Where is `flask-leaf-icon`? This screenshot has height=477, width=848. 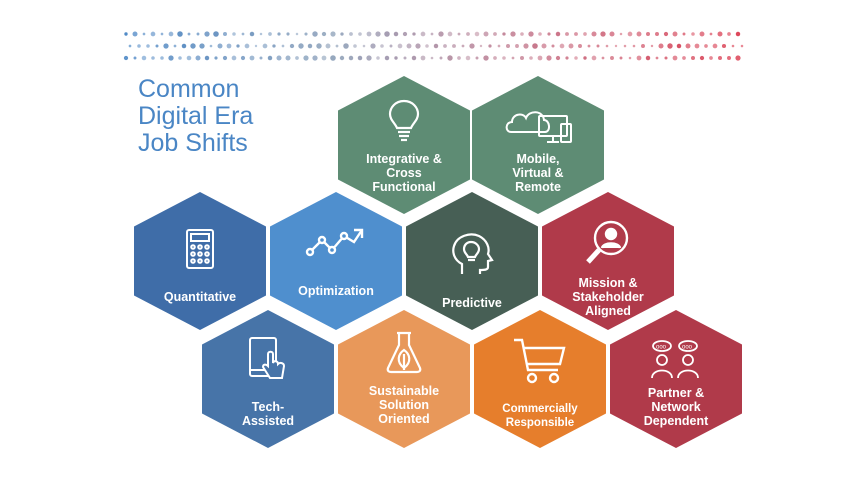 flask-leaf-icon is located at coordinates (404, 352).